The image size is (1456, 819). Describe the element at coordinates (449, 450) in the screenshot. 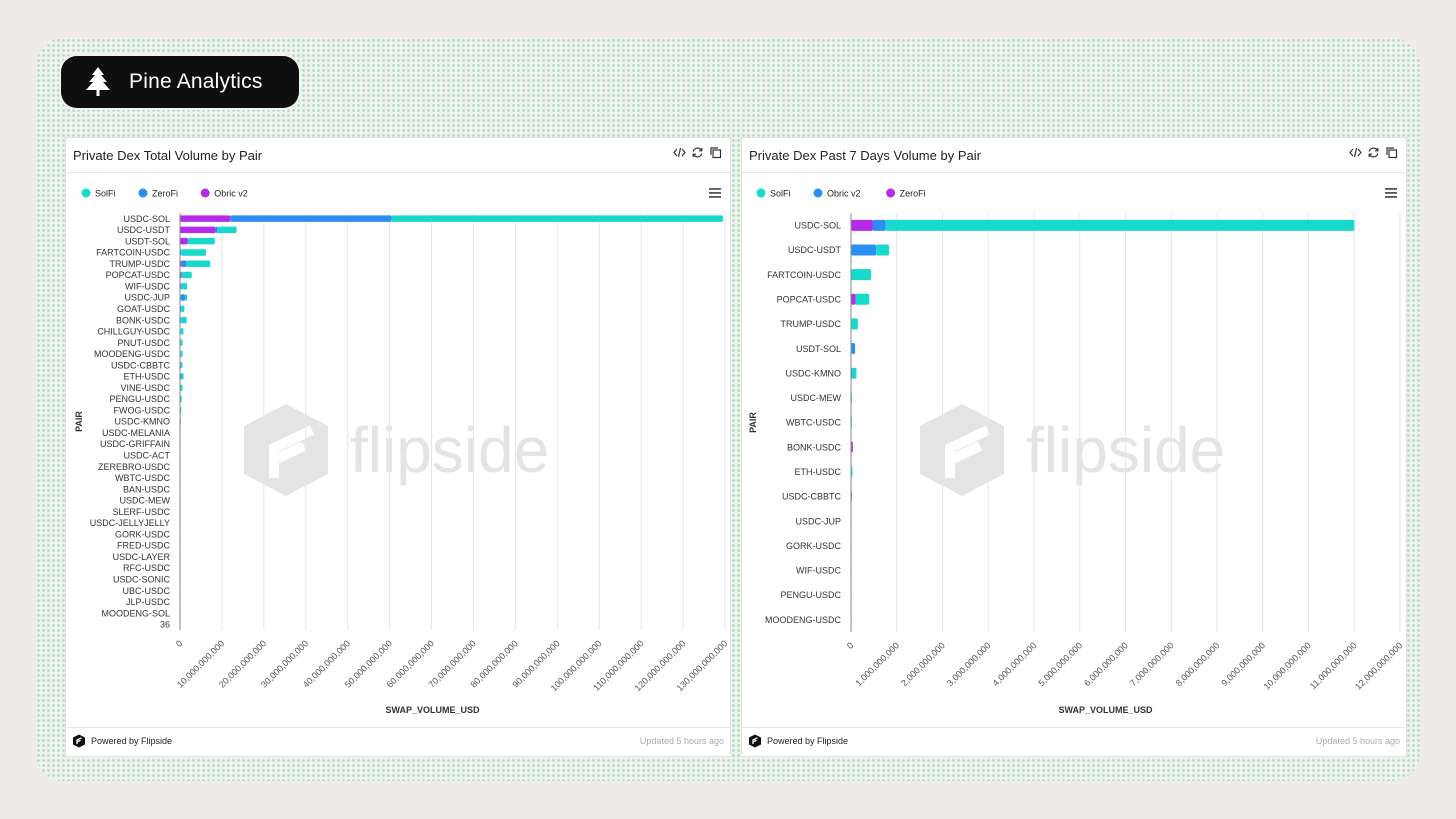

I see `watermark-text: flipside` at that location.